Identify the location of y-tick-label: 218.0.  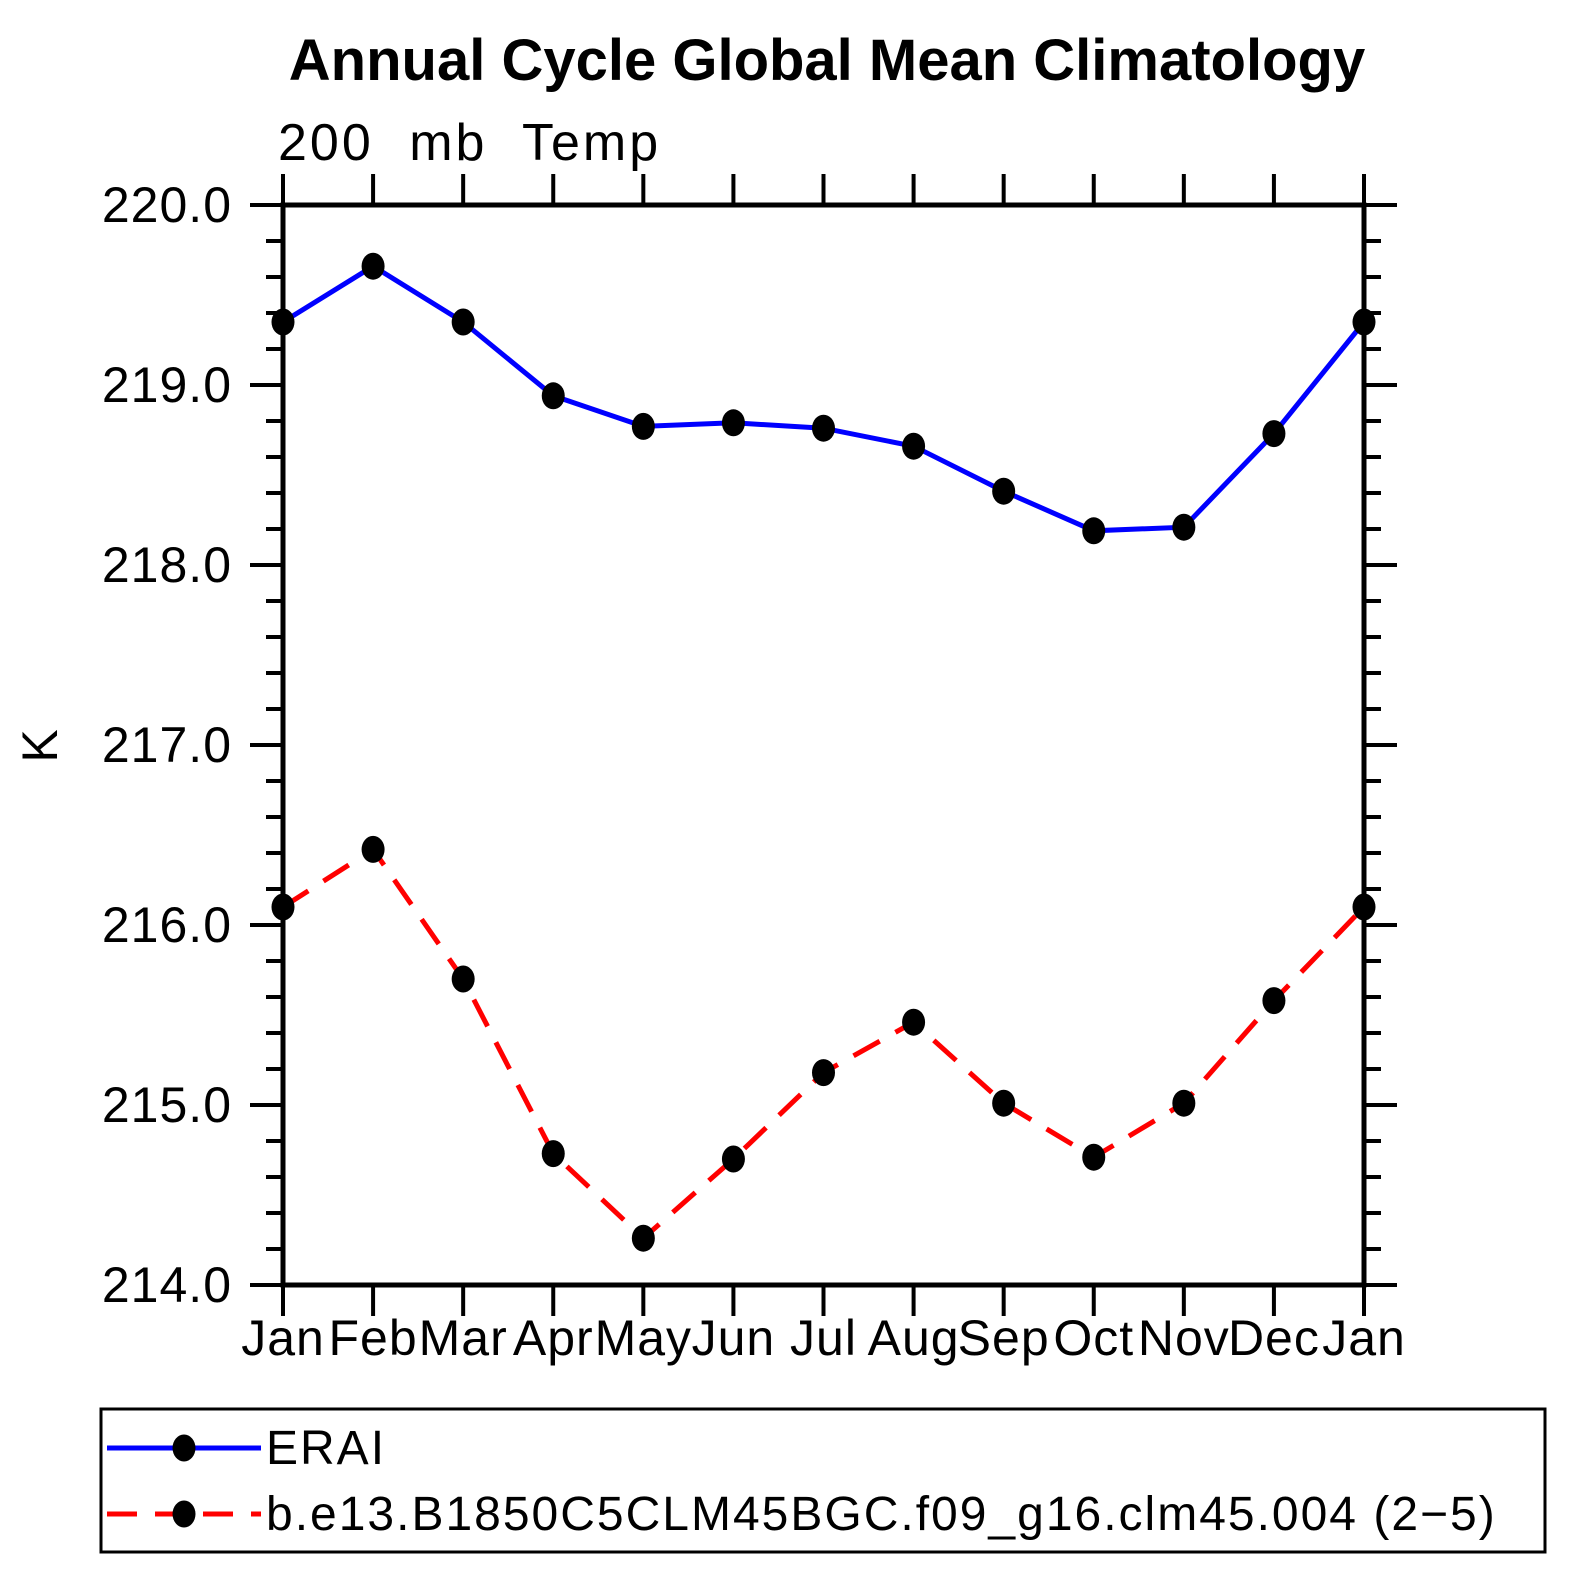
(167, 565).